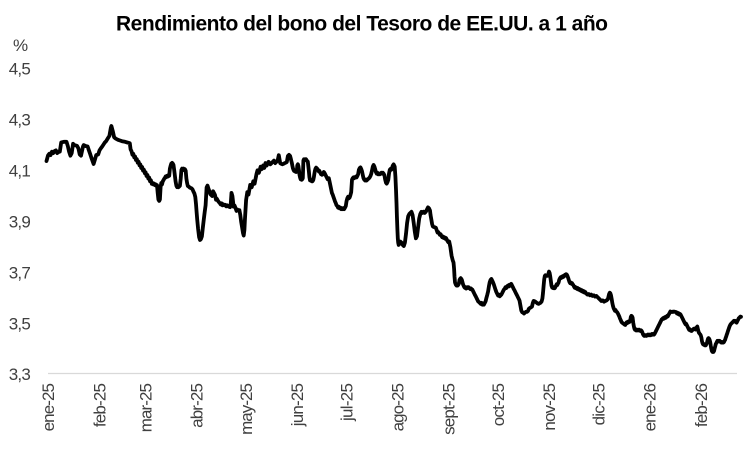 The width and height of the screenshot is (752, 458). I want to click on svg-text: jun-25, so click(297, 405).